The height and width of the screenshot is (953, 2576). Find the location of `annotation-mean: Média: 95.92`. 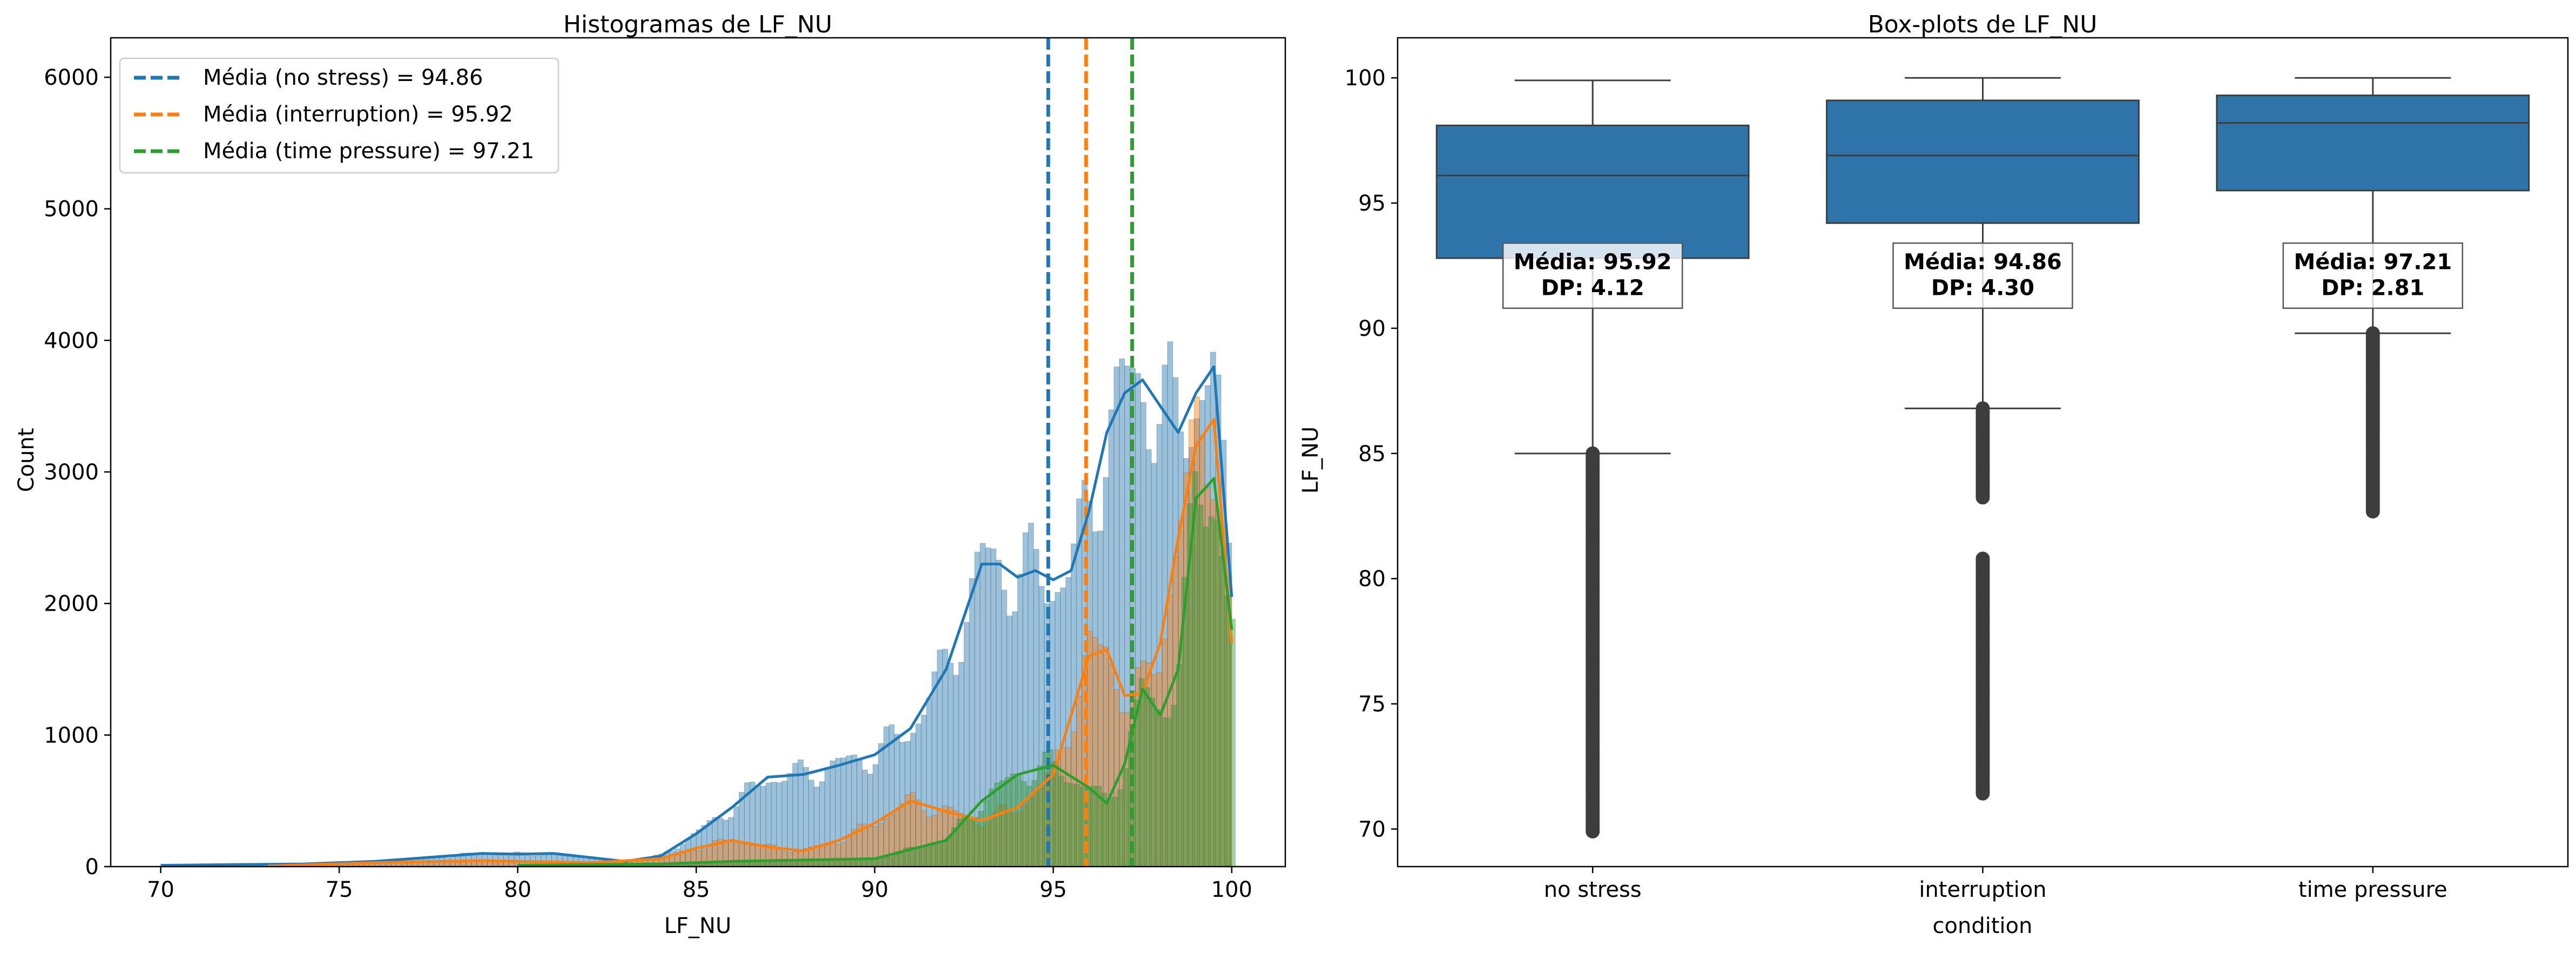

annotation-mean: Média: 95.92 is located at coordinates (1593, 261).